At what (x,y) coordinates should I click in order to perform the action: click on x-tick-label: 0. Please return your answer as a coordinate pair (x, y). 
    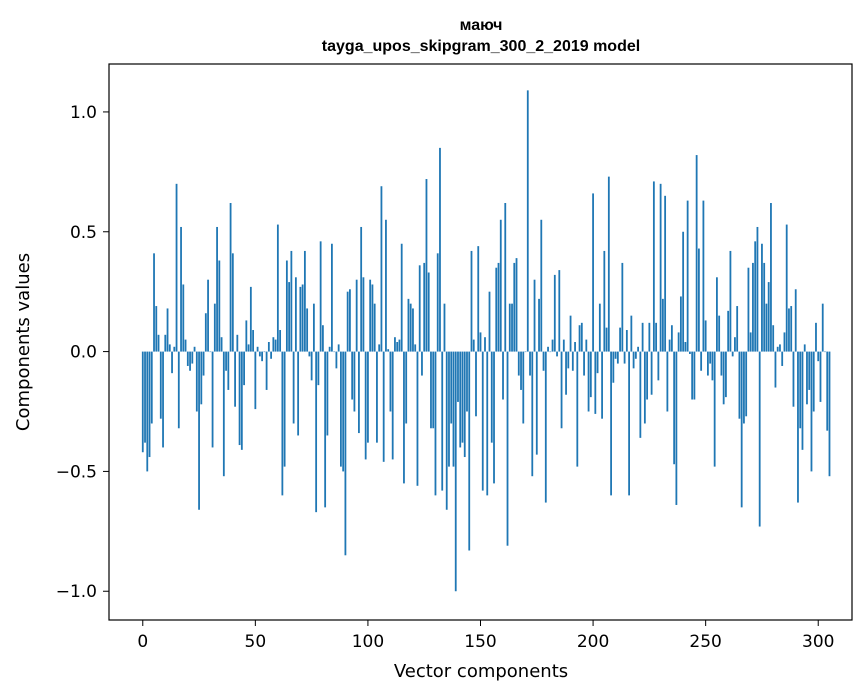
    Looking at the image, I should click on (142, 642).